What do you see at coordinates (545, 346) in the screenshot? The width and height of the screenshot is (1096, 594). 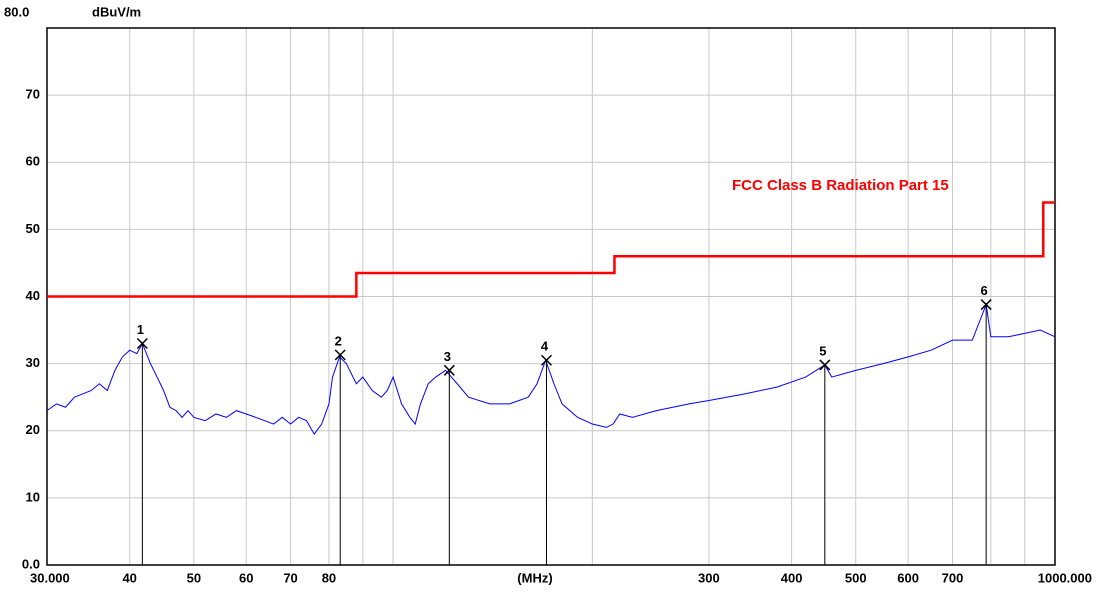 I see `marker-label: 4` at bounding box center [545, 346].